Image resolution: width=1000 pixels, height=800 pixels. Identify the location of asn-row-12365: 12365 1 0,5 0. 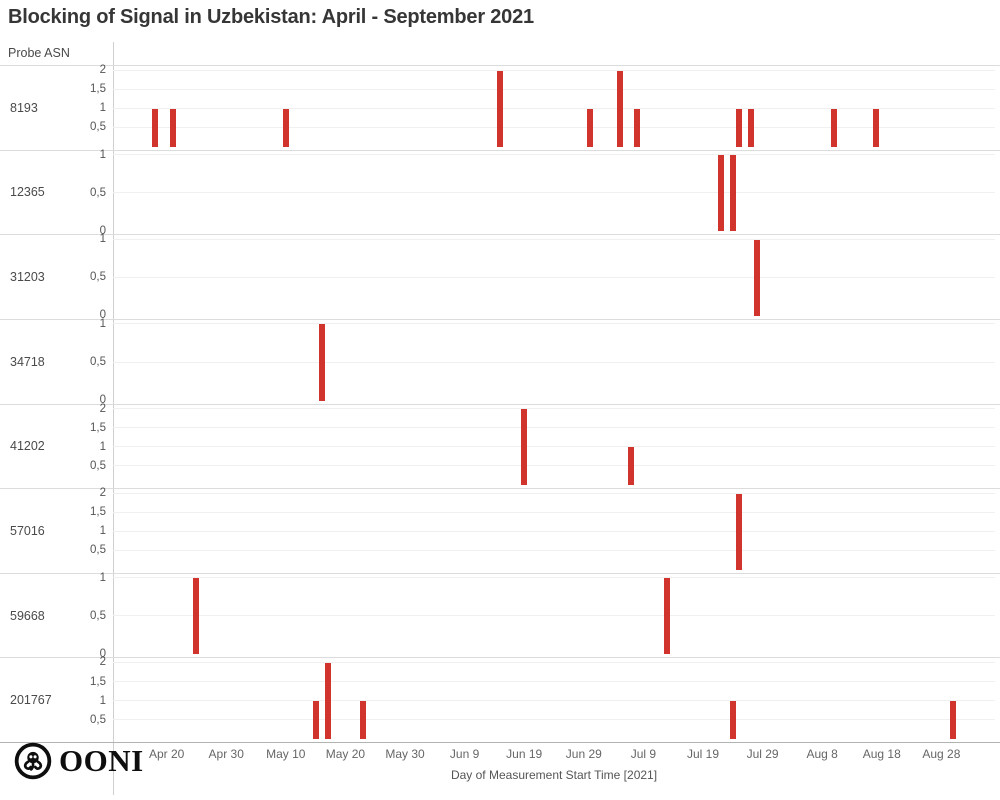
(500, 193).